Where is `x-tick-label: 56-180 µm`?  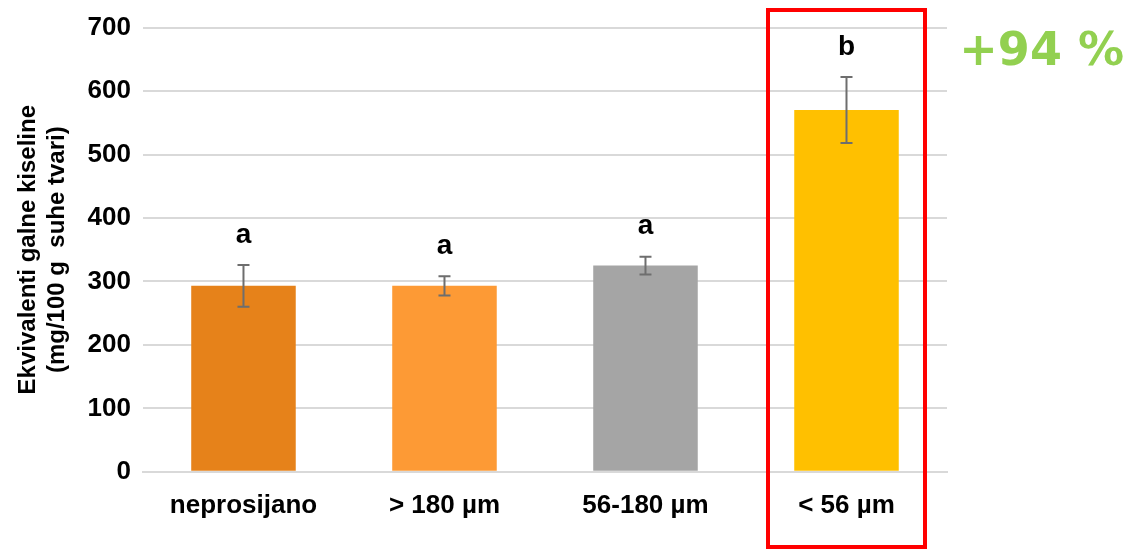 x-tick-label: 56-180 µm is located at coordinates (645, 503).